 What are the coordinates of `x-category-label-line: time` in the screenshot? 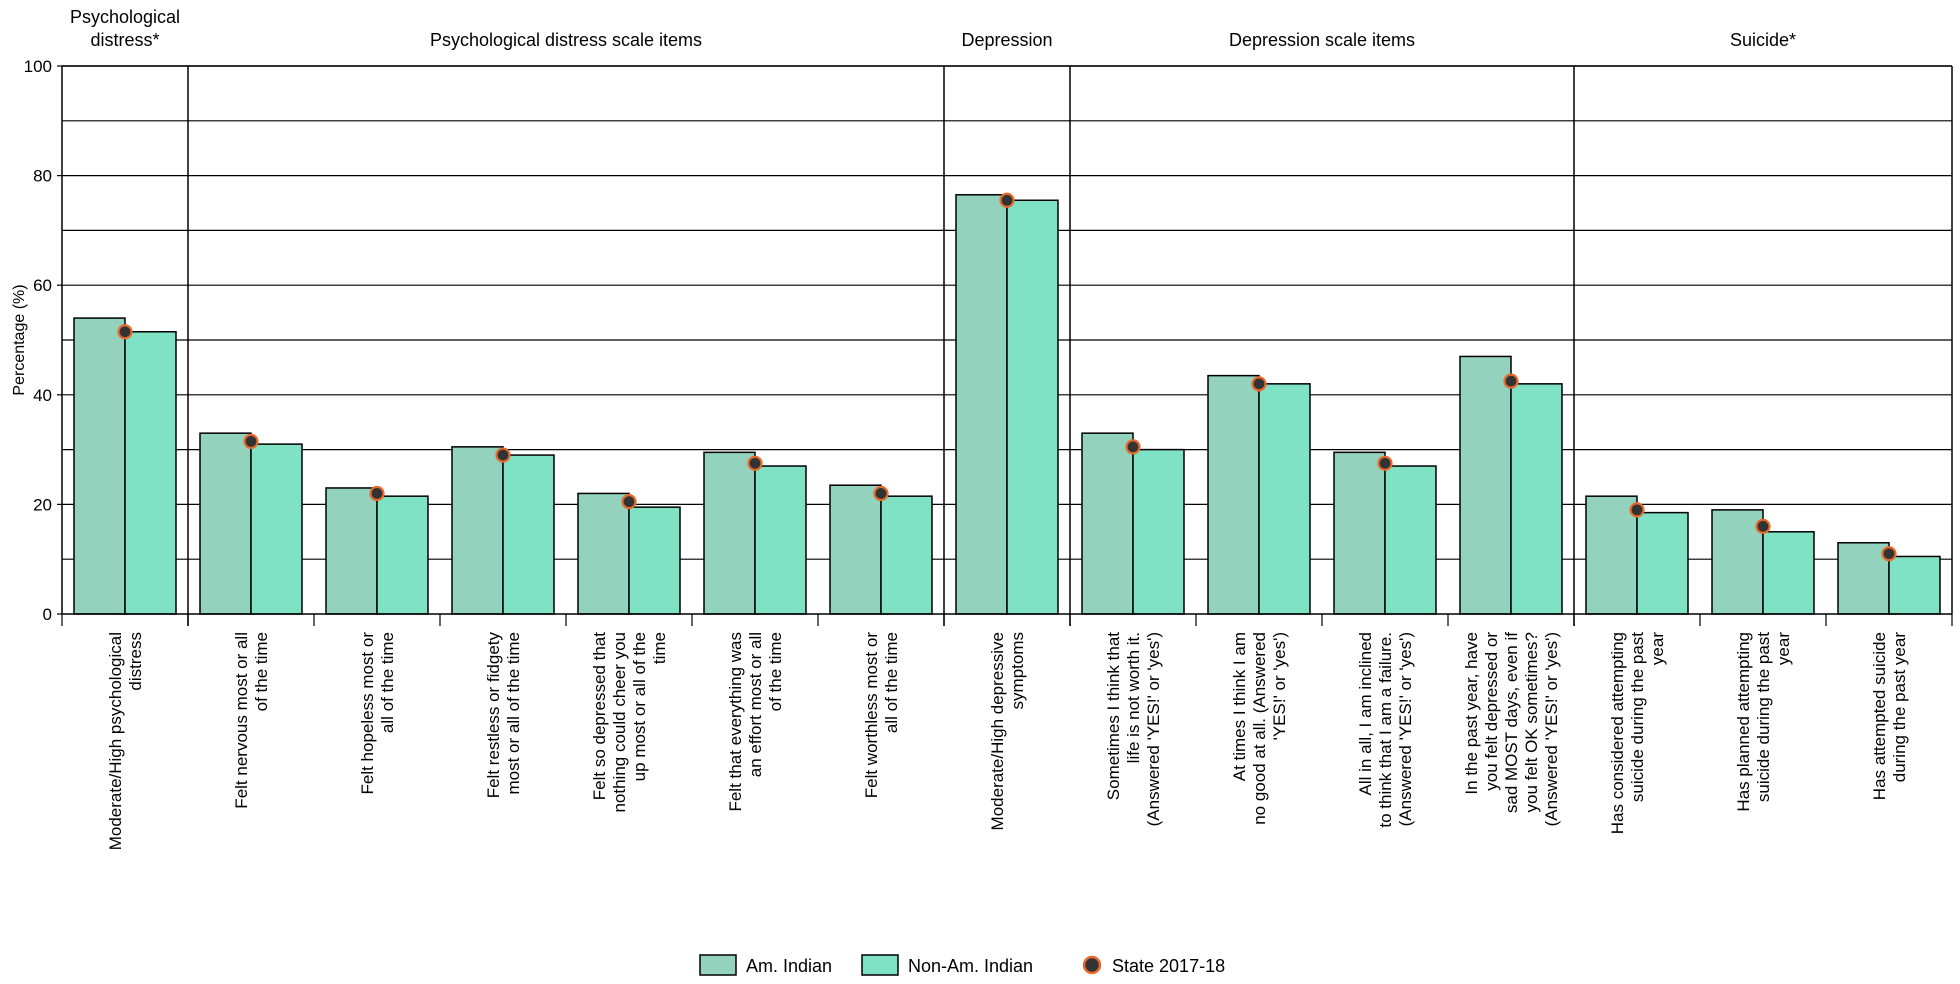 It's located at (659, 648).